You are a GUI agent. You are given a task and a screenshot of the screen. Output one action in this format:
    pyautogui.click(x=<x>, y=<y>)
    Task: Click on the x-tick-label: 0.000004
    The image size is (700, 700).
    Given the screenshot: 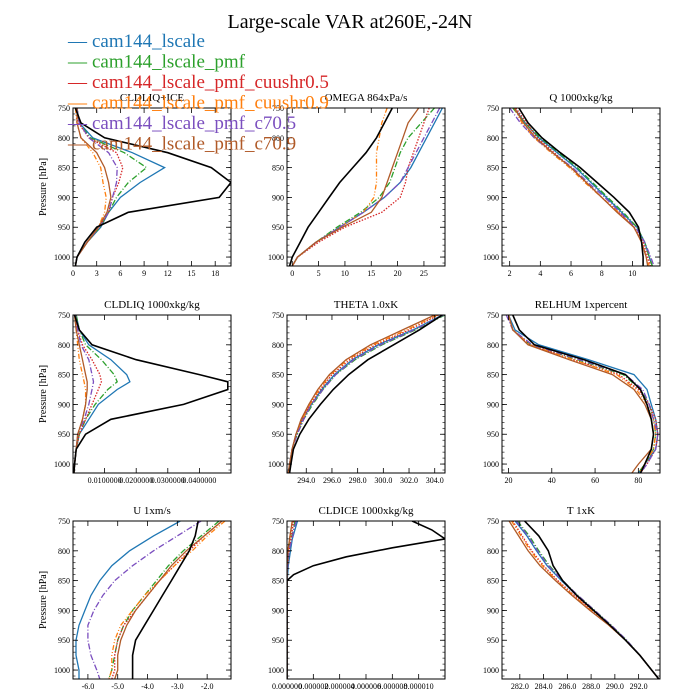 What is the action you would take?
    pyautogui.click(x=340, y=686)
    